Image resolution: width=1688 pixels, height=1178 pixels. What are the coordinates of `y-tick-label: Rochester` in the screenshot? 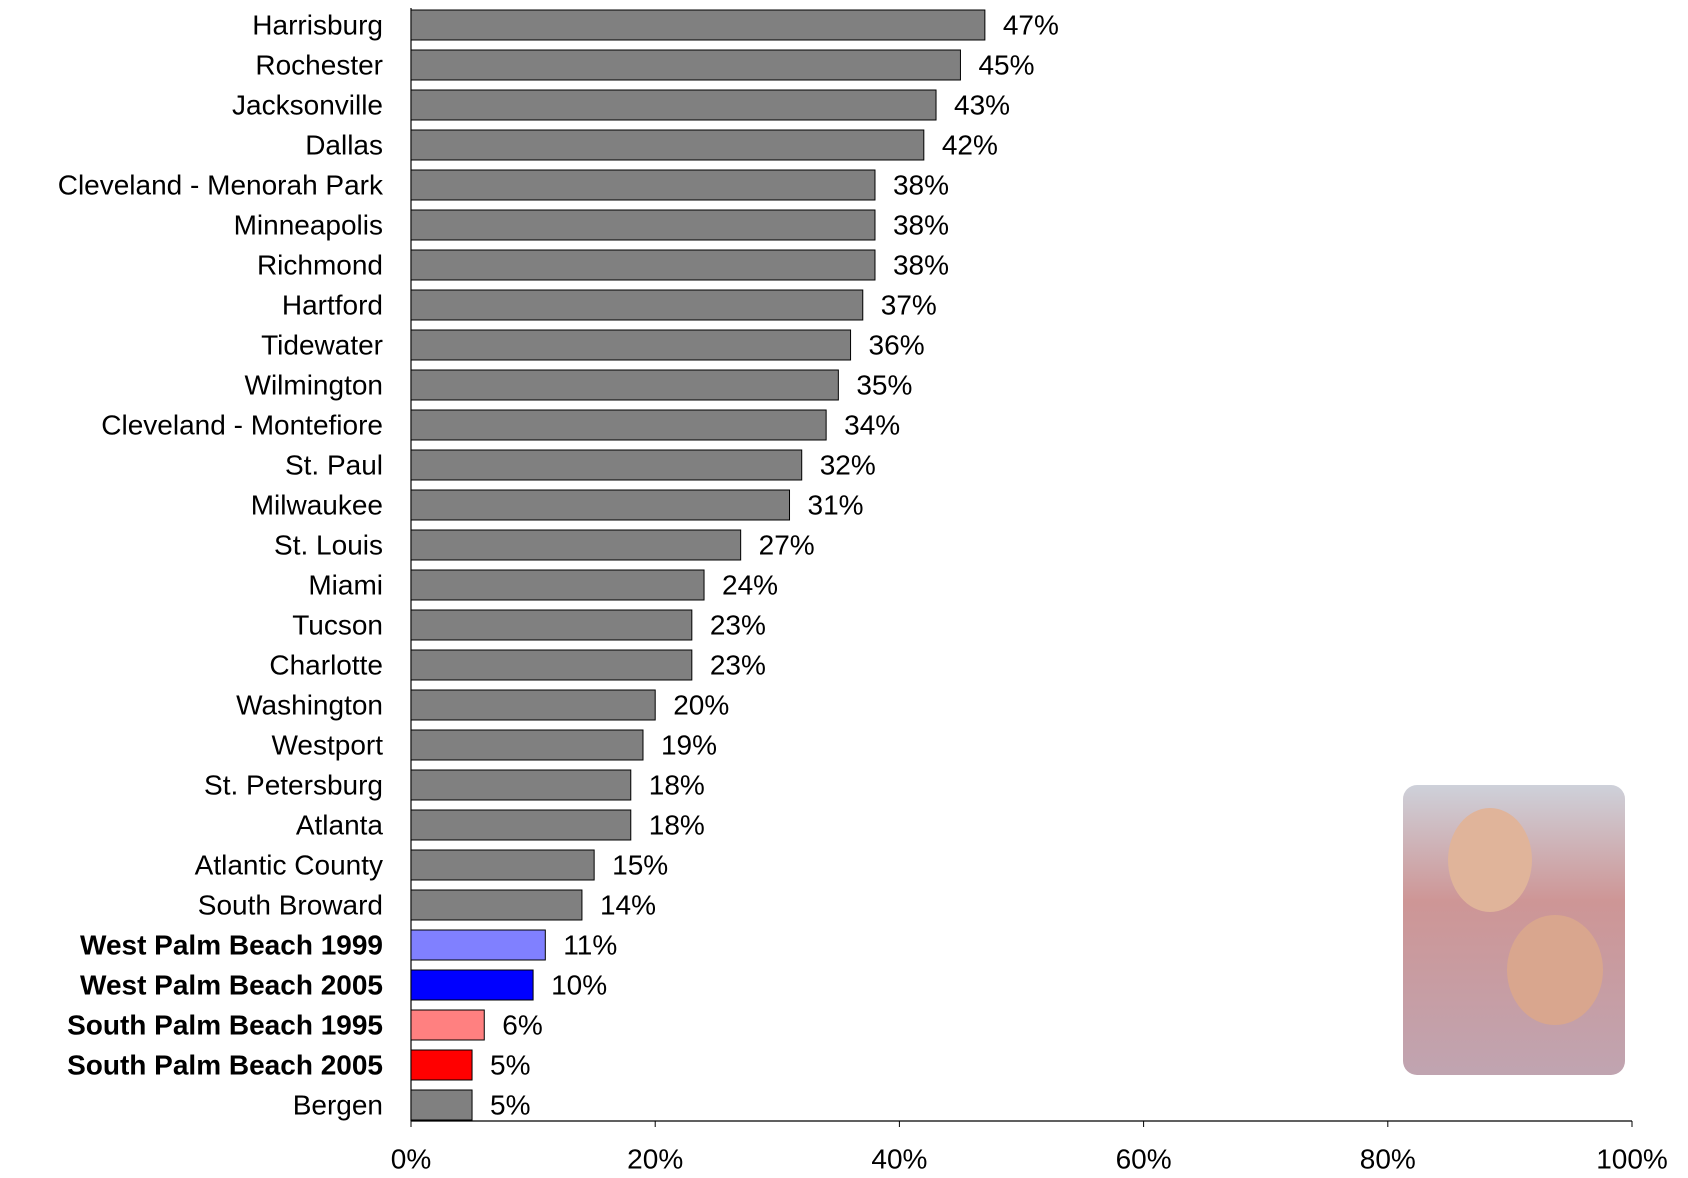 It's located at (319, 64).